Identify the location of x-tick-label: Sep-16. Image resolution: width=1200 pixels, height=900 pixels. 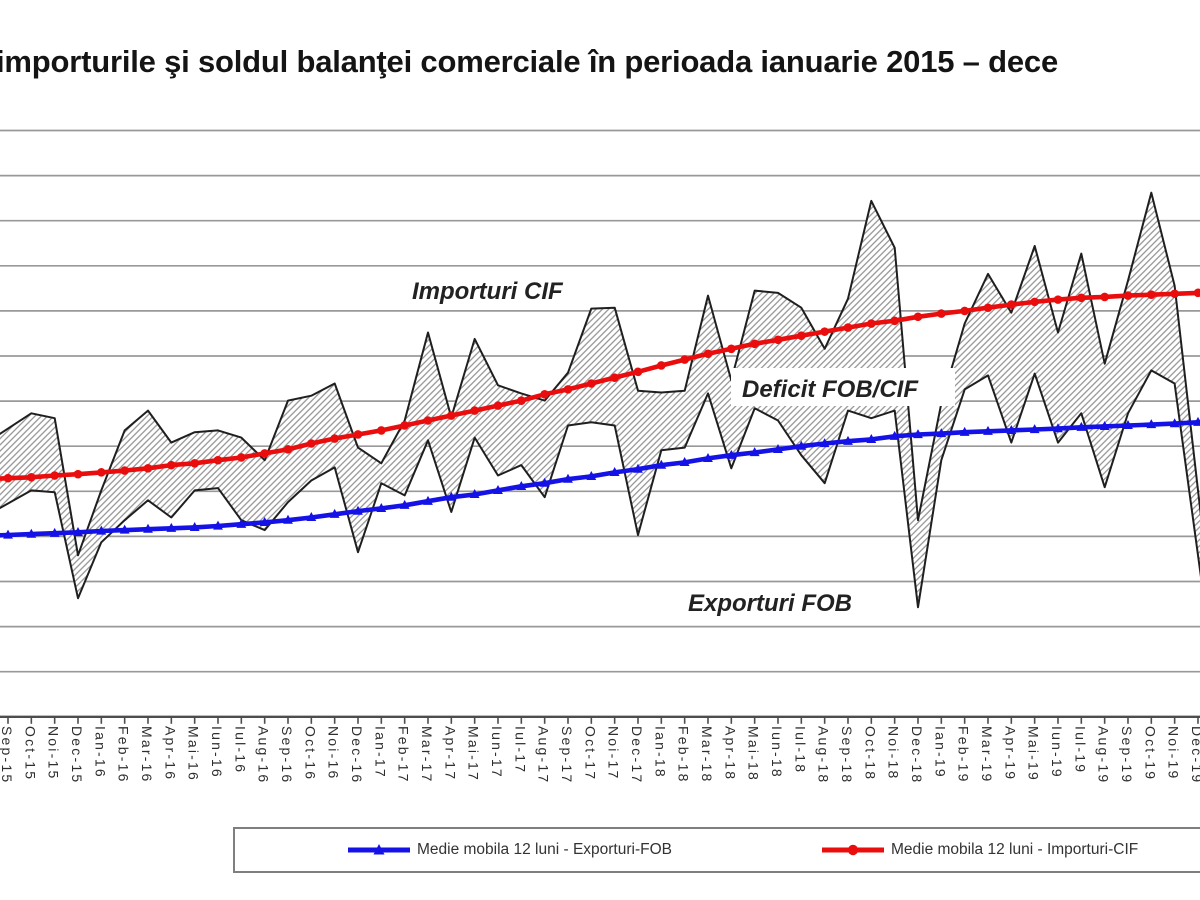
(287, 755).